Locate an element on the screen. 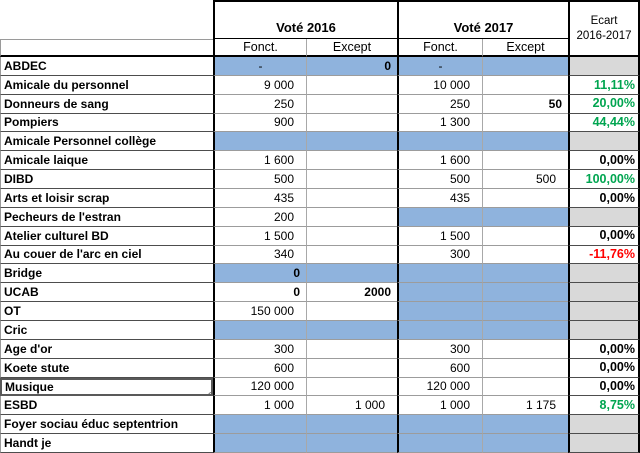 The height and width of the screenshot is (453, 640). row-label-cell: Bridge is located at coordinates (106, 274).